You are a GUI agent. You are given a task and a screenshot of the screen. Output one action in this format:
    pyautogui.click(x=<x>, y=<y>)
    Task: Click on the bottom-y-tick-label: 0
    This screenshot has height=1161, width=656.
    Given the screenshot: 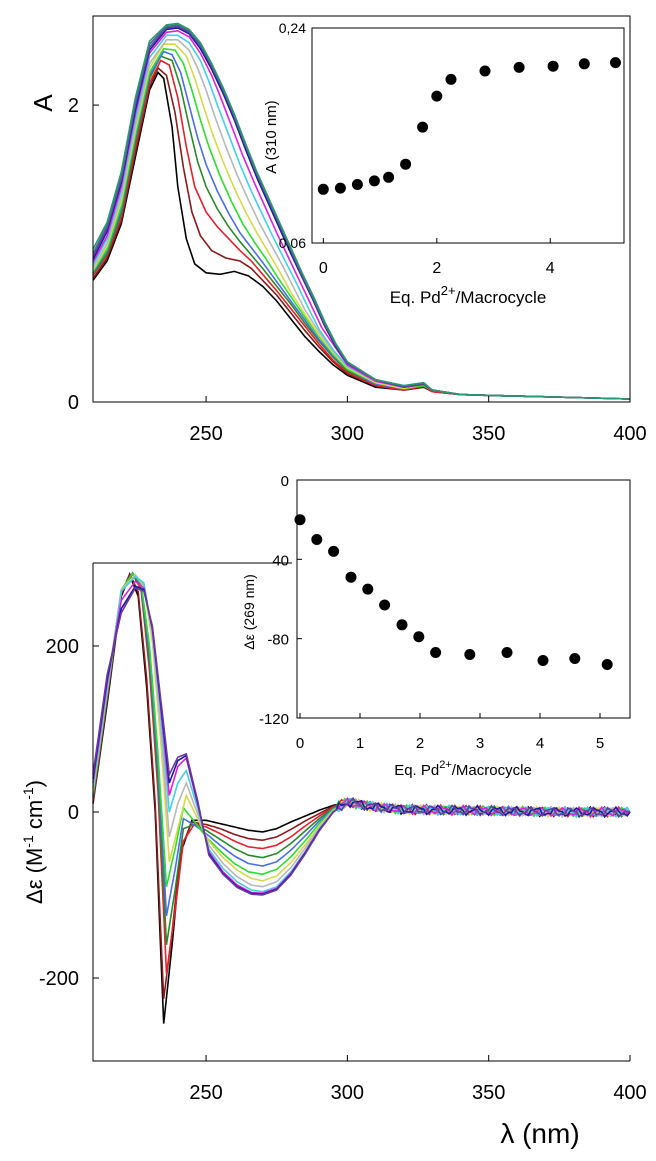 What is the action you would take?
    pyautogui.click(x=73, y=813)
    